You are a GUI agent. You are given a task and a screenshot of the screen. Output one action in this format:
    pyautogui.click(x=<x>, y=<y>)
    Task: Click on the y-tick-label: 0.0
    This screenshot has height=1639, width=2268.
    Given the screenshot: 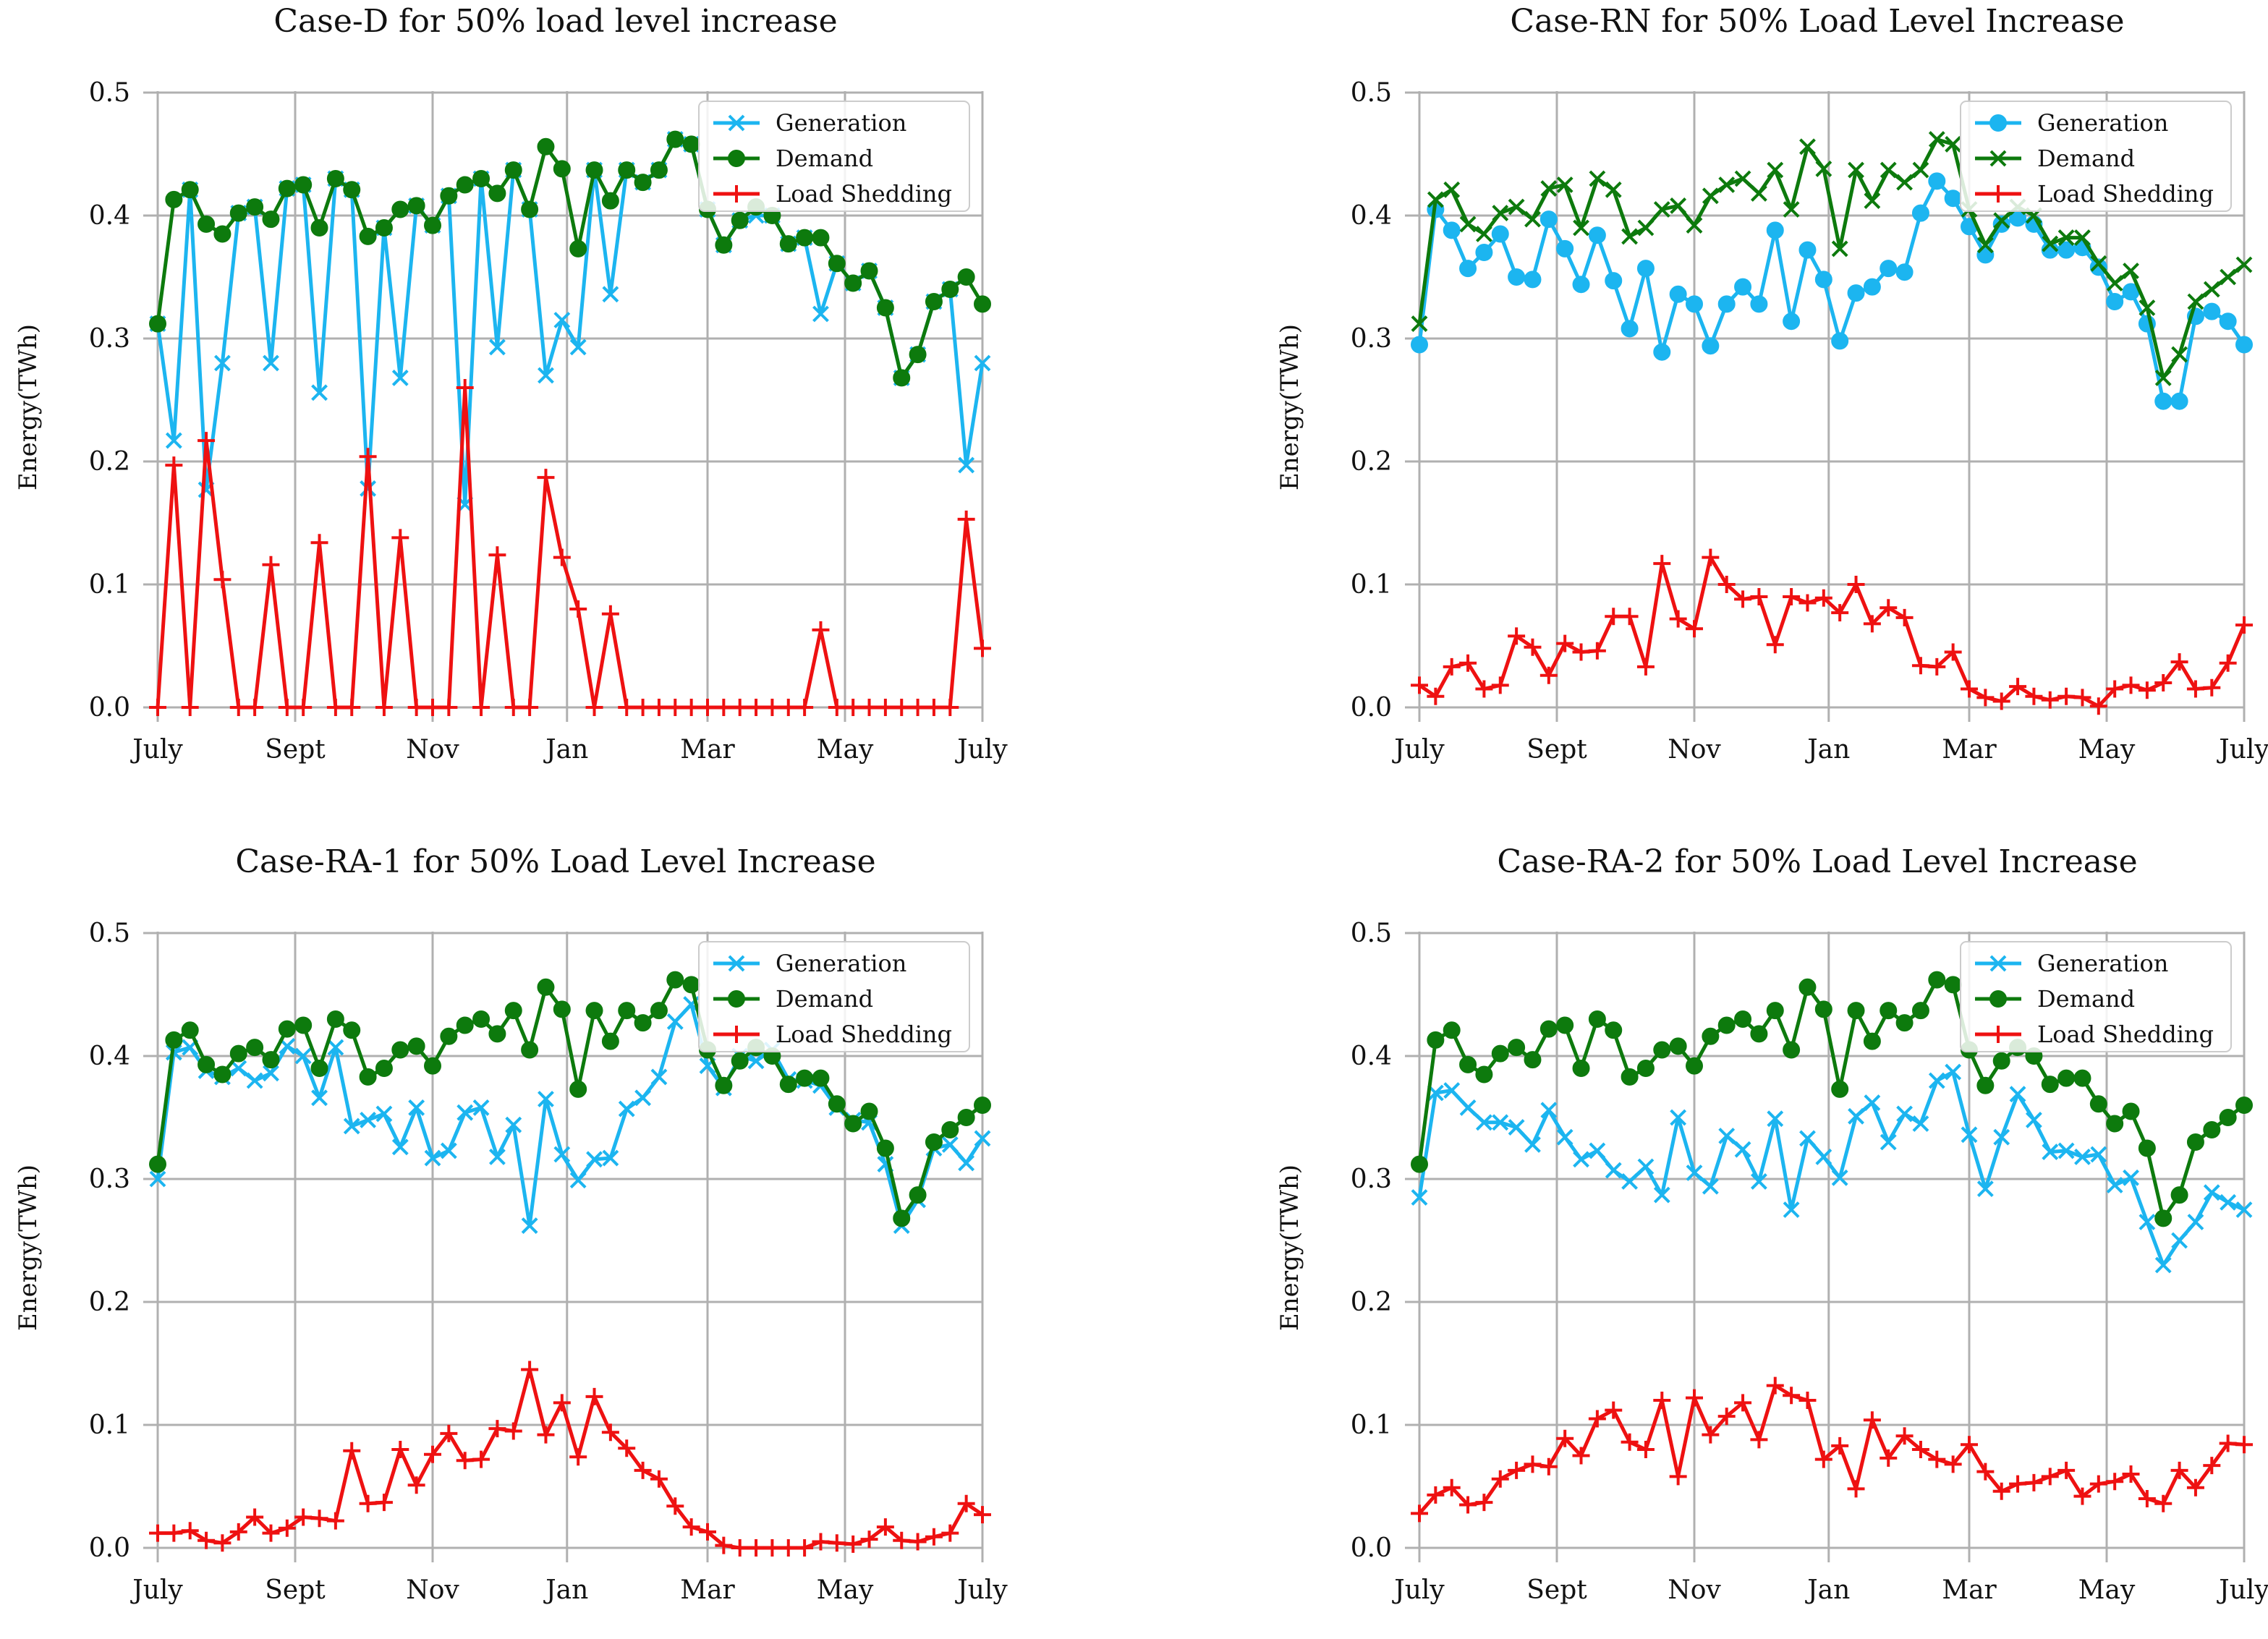 What is the action you would take?
    pyautogui.click(x=1371, y=1548)
    